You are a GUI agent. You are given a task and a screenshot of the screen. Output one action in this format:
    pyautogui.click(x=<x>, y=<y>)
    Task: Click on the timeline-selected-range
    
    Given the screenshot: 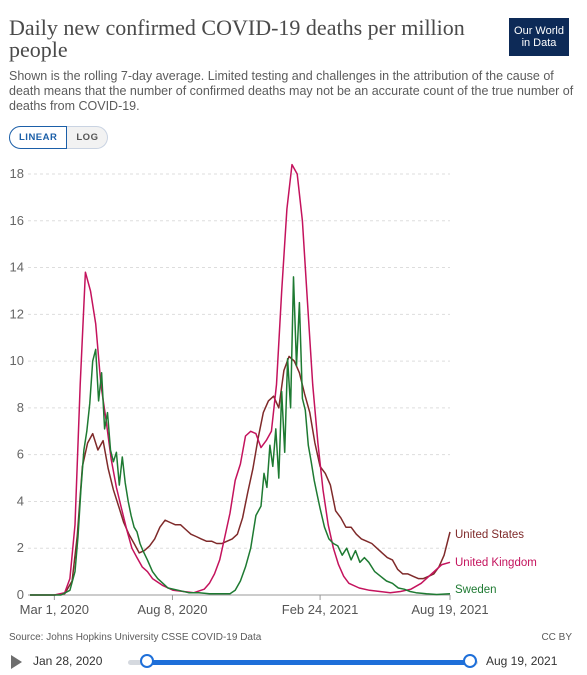 What is the action you would take?
    pyautogui.click(x=308, y=662)
    